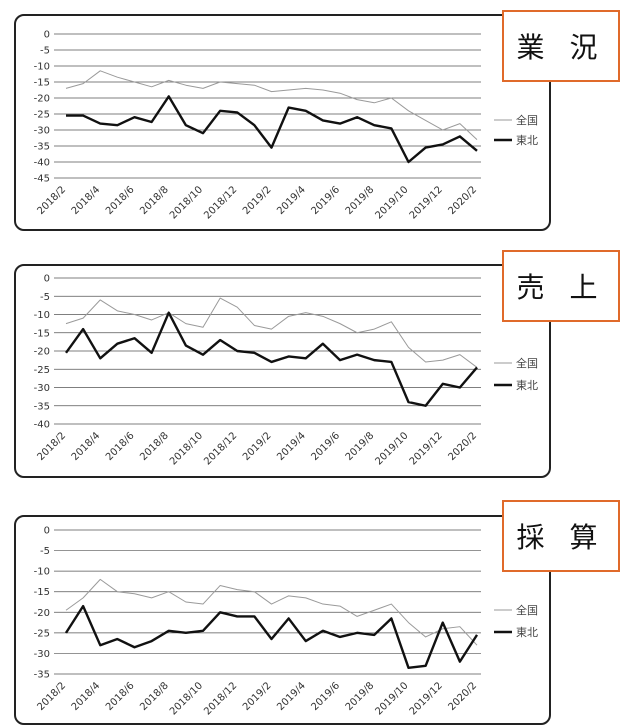 This screenshot has height=725, width=629. What do you see at coordinates (561, 46) in the screenshot?
I see `chart-title-gyokyo: 業 況` at bounding box center [561, 46].